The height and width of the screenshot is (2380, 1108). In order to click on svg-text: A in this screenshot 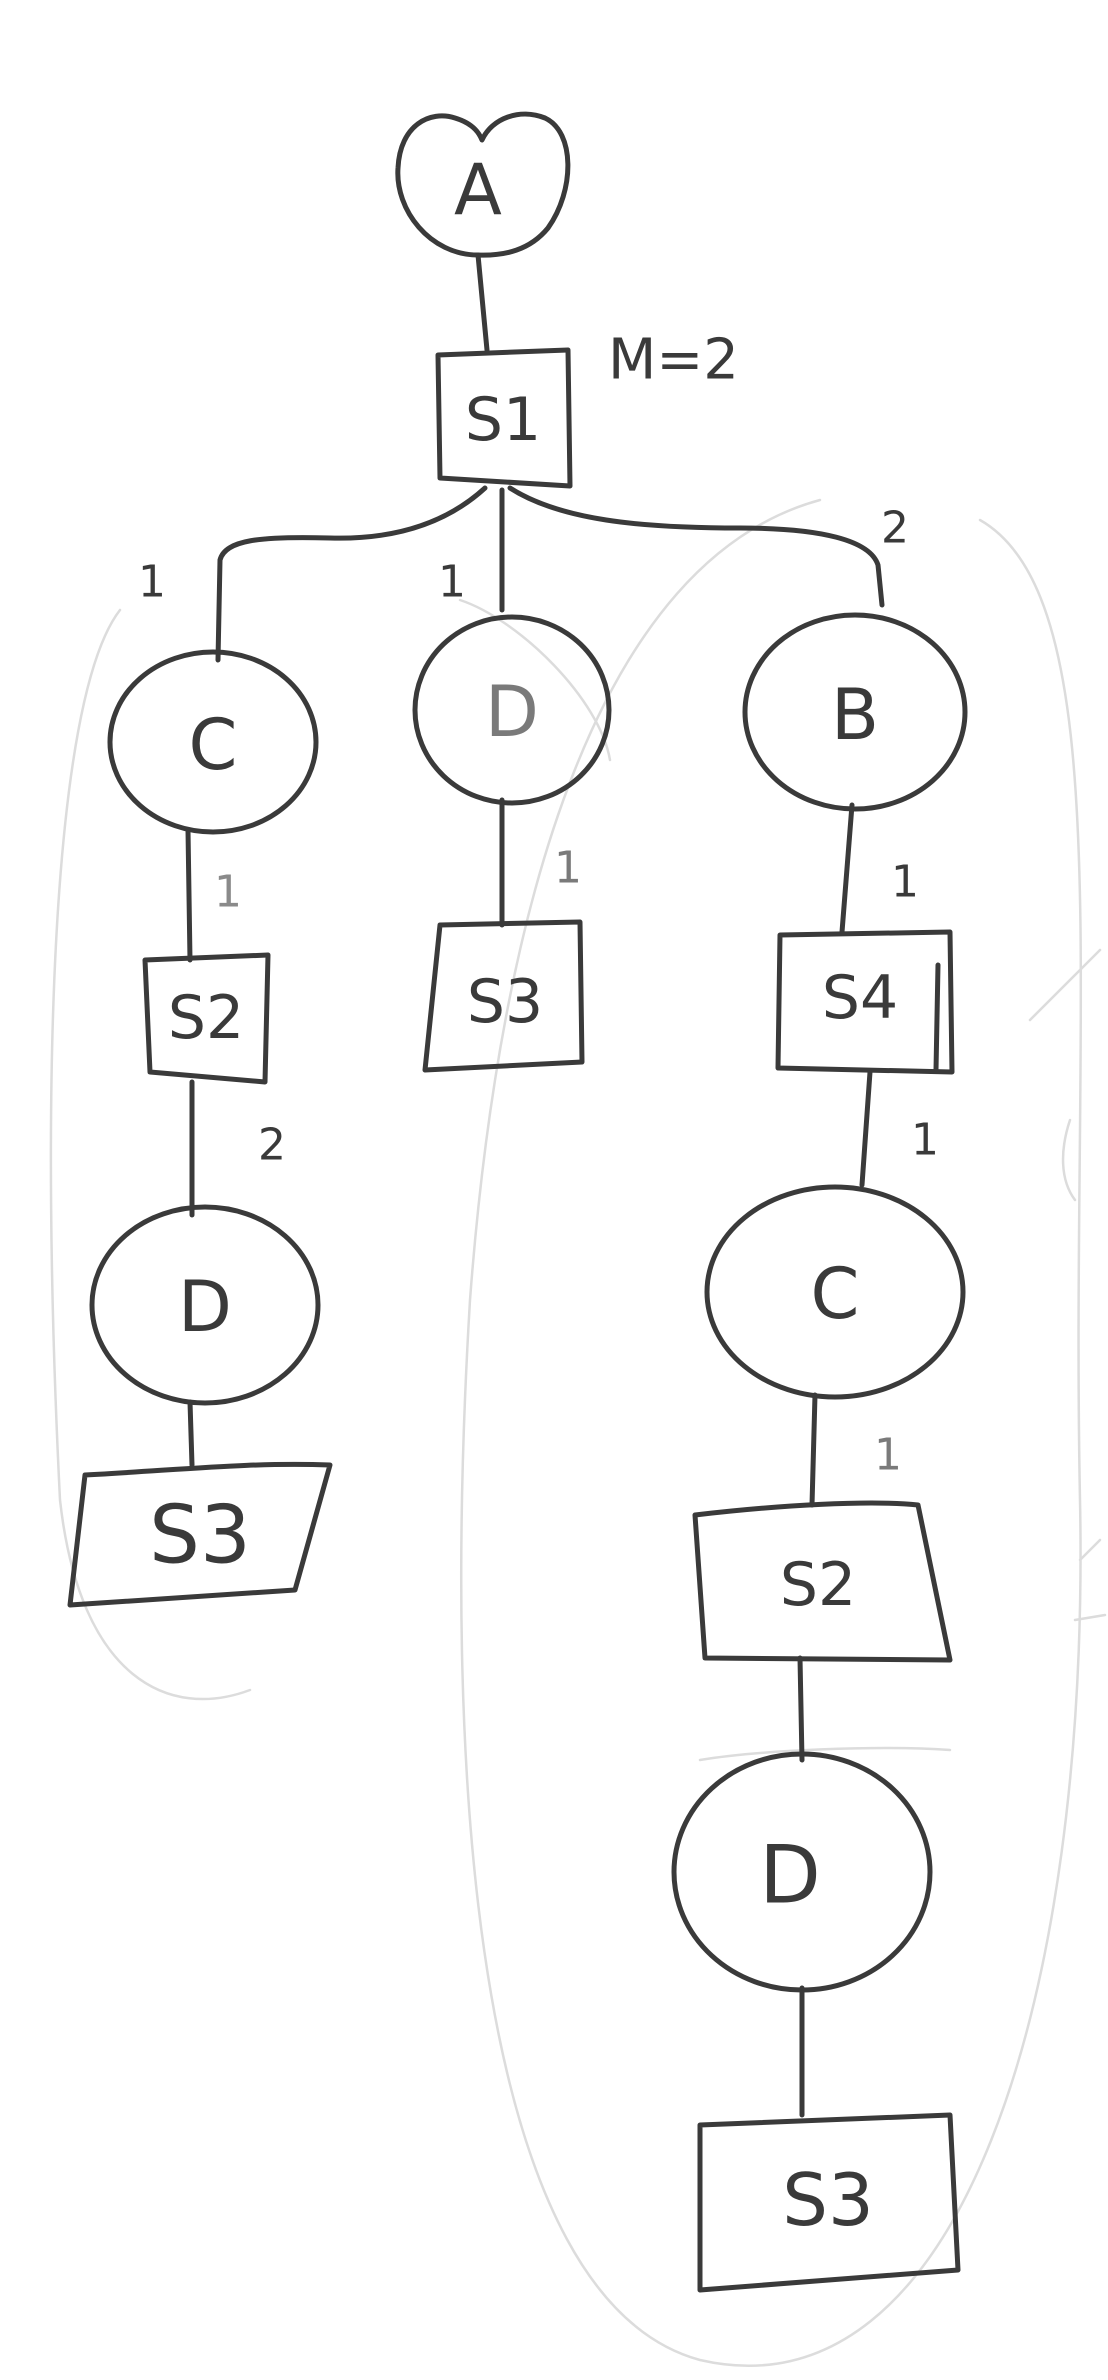, I will do `click(478, 190)`.